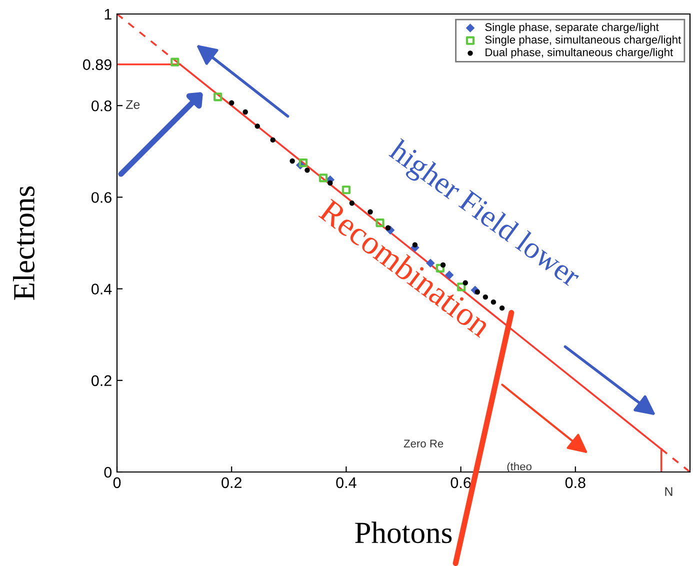 Image resolution: width=693 pixels, height=566 pixels. Describe the element at coordinates (232, 482) in the screenshot. I see `x-tick-label: 0.2` at that location.